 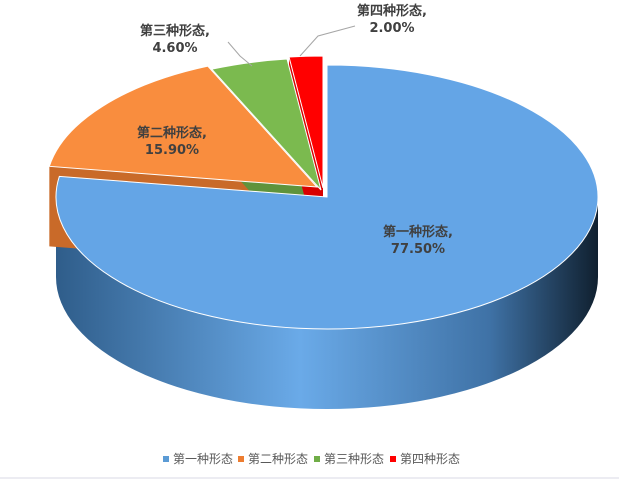 I want to click on data-label-value: 4.60%, so click(x=174, y=48).